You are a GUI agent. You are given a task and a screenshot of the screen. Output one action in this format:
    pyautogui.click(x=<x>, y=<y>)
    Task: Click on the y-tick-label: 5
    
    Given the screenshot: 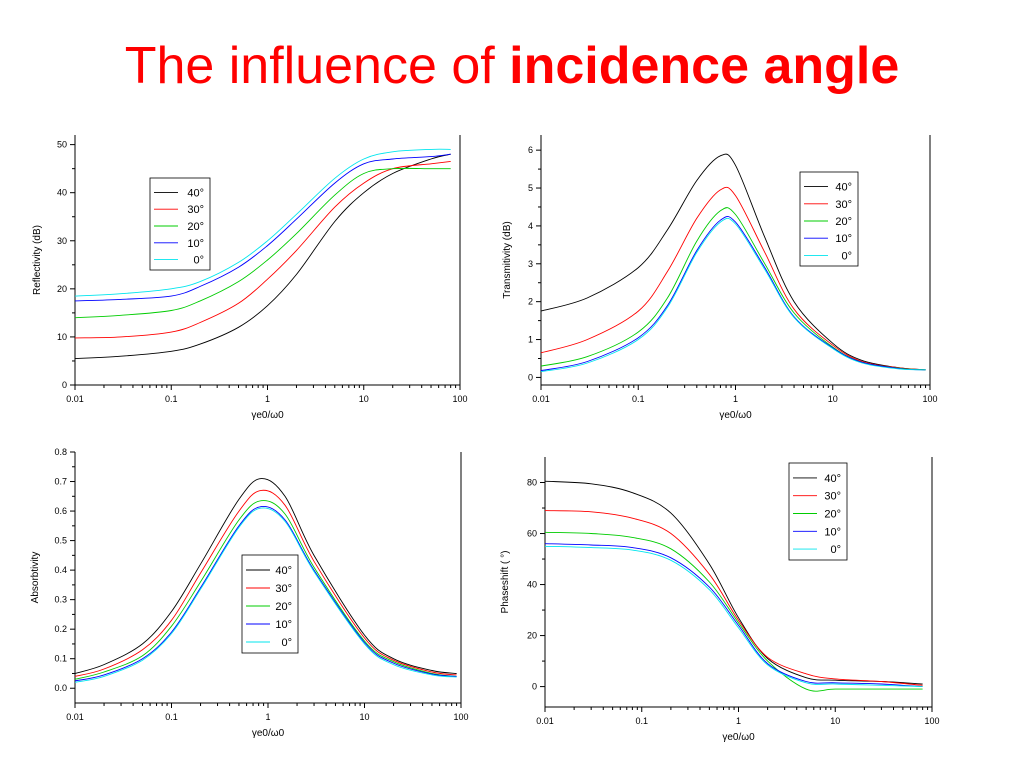 What is the action you would take?
    pyautogui.click(x=530, y=188)
    